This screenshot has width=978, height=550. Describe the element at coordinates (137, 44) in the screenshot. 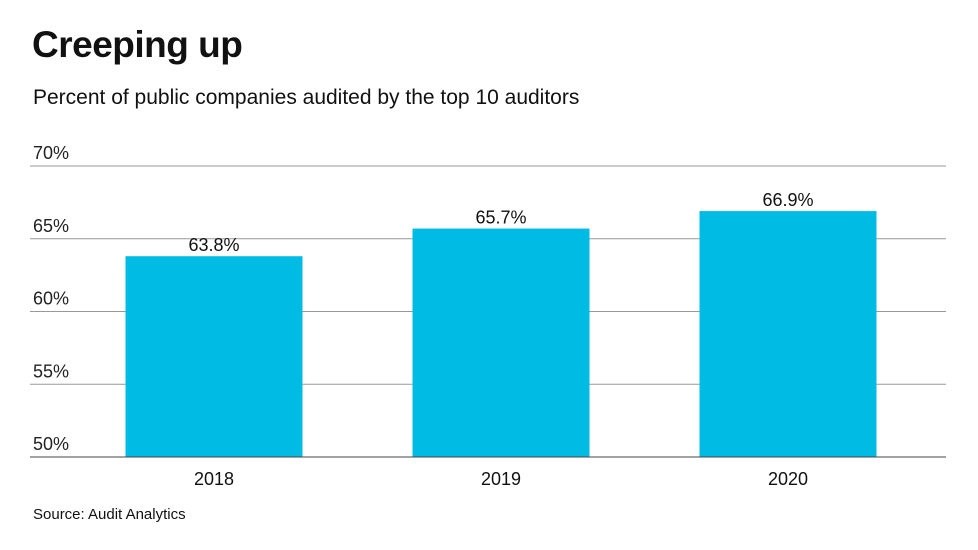

I see `chart-title: Creeping up` at that location.